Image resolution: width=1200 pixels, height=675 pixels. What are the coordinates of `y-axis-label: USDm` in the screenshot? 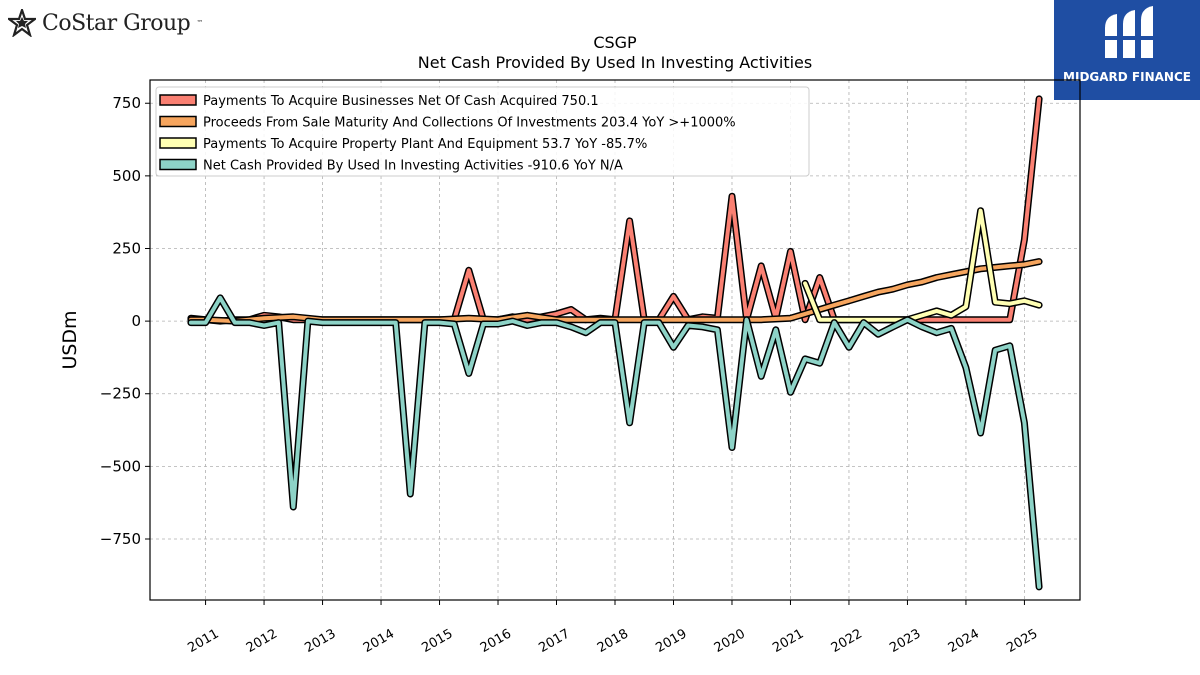 It's located at (70, 339).